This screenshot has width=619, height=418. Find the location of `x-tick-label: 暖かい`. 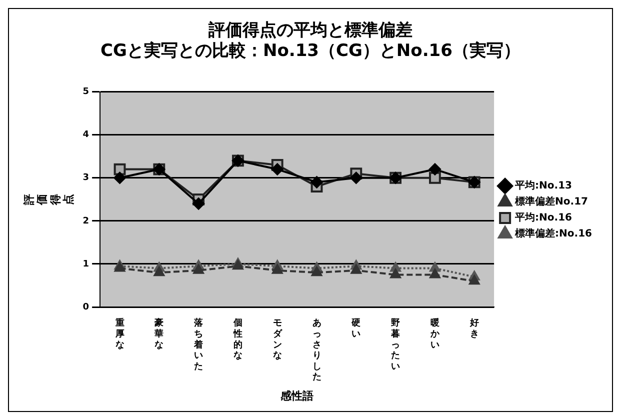

x-tick-label: 暖かい is located at coordinates (434, 334).